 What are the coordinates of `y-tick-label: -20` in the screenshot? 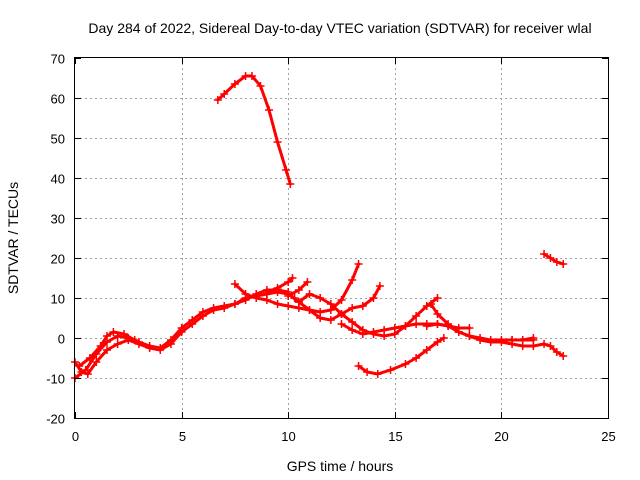 It's located at (55, 419).